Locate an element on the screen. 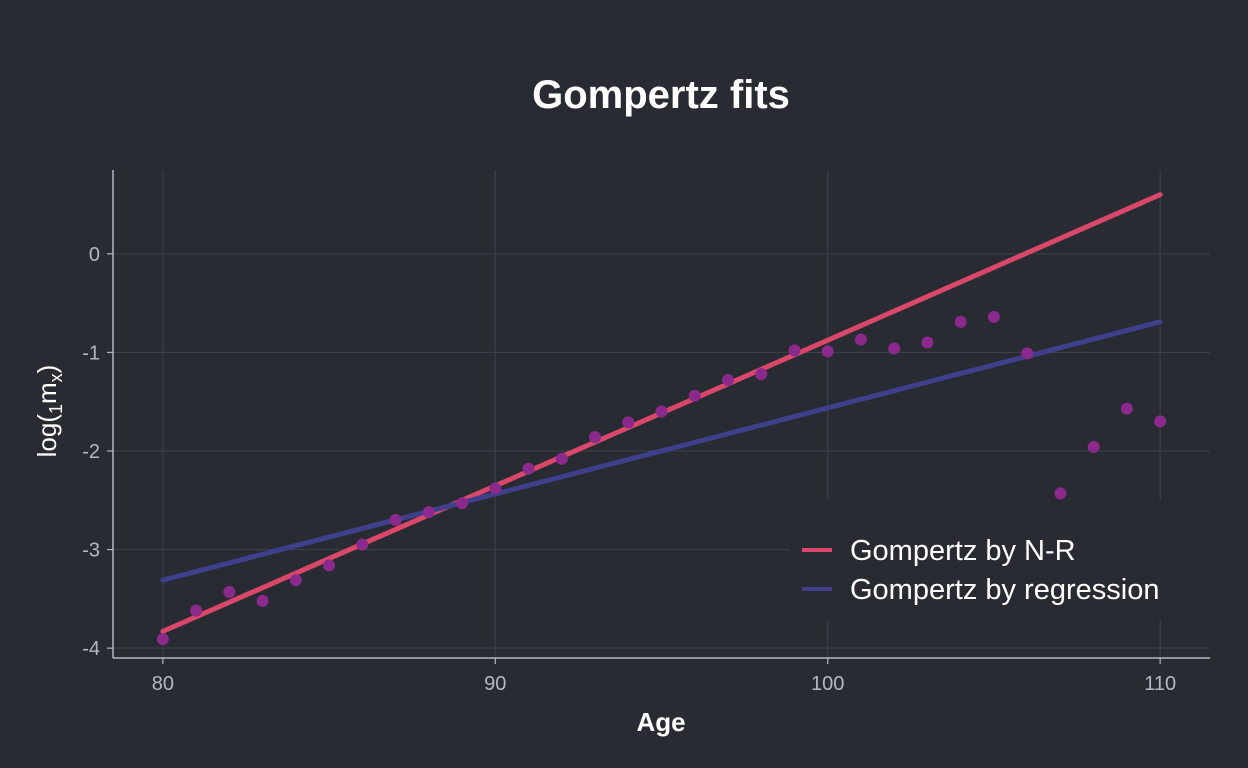  legend: Gompertz by N-R Gompertz by regression is located at coordinates (1000, 560).